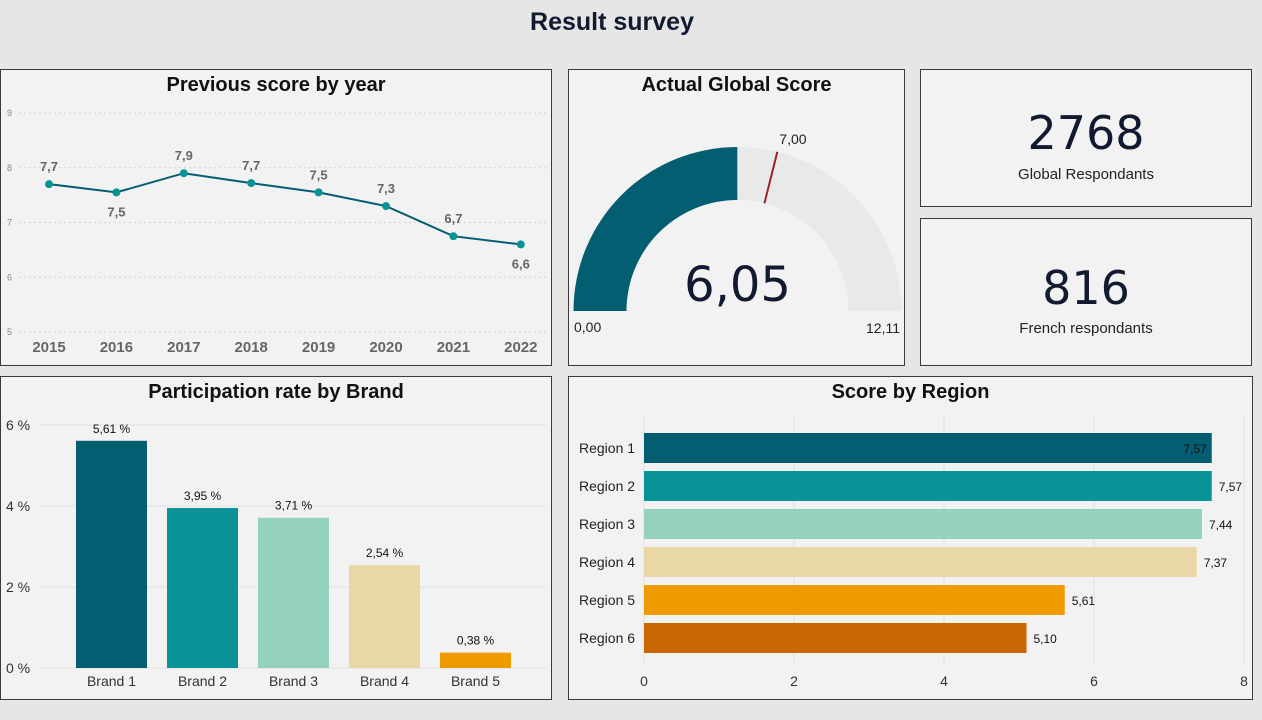 The height and width of the screenshot is (720, 1262). Describe the element at coordinates (48, 347) in the screenshot. I see `x-tick-label: 2015` at that location.